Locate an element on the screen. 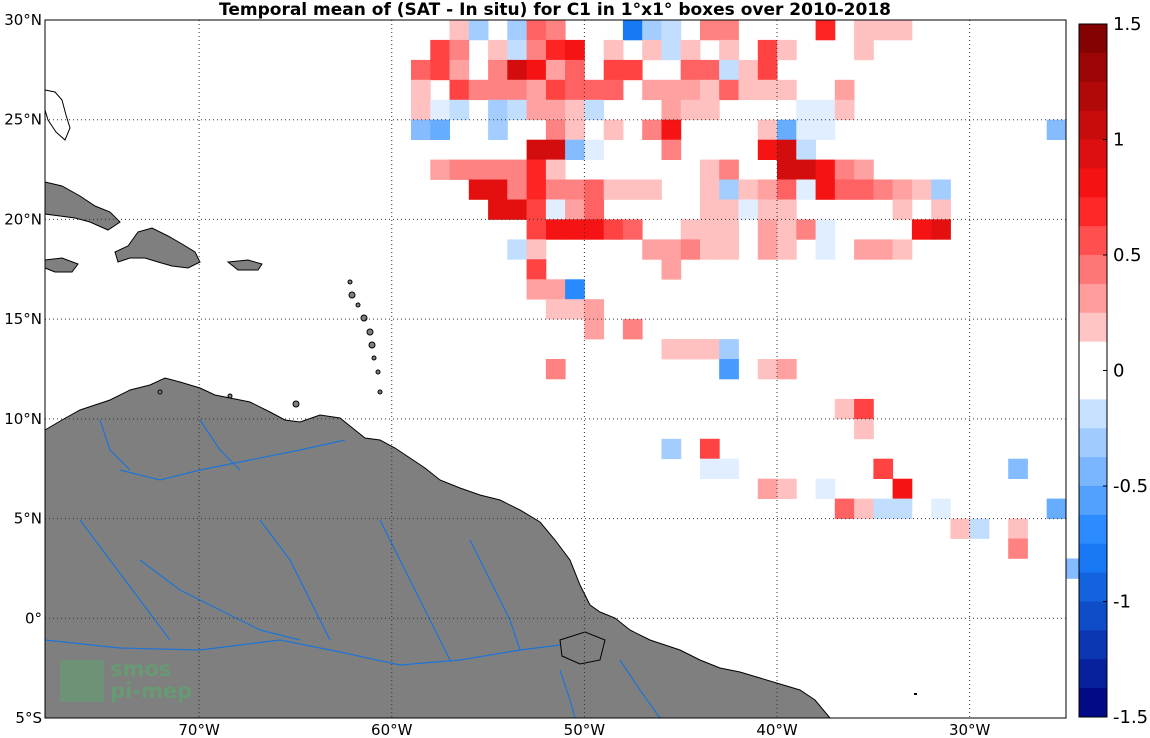 This screenshot has height=738, width=1150. longitude-tick-label: 60°W is located at coordinates (392, 729).